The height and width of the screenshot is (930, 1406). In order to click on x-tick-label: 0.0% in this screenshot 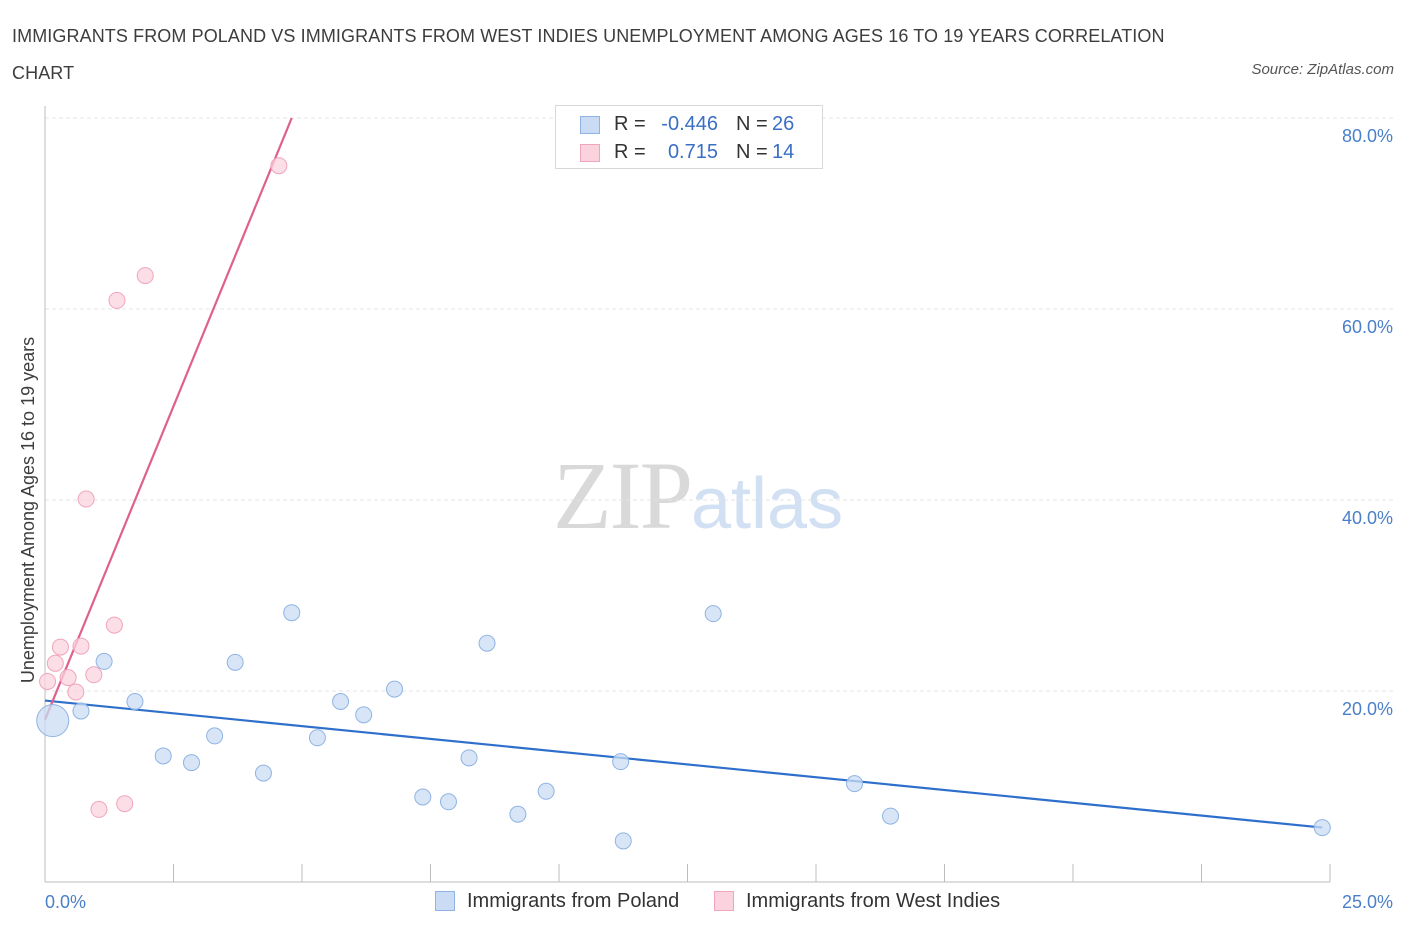, I will do `click(65, 902)`.